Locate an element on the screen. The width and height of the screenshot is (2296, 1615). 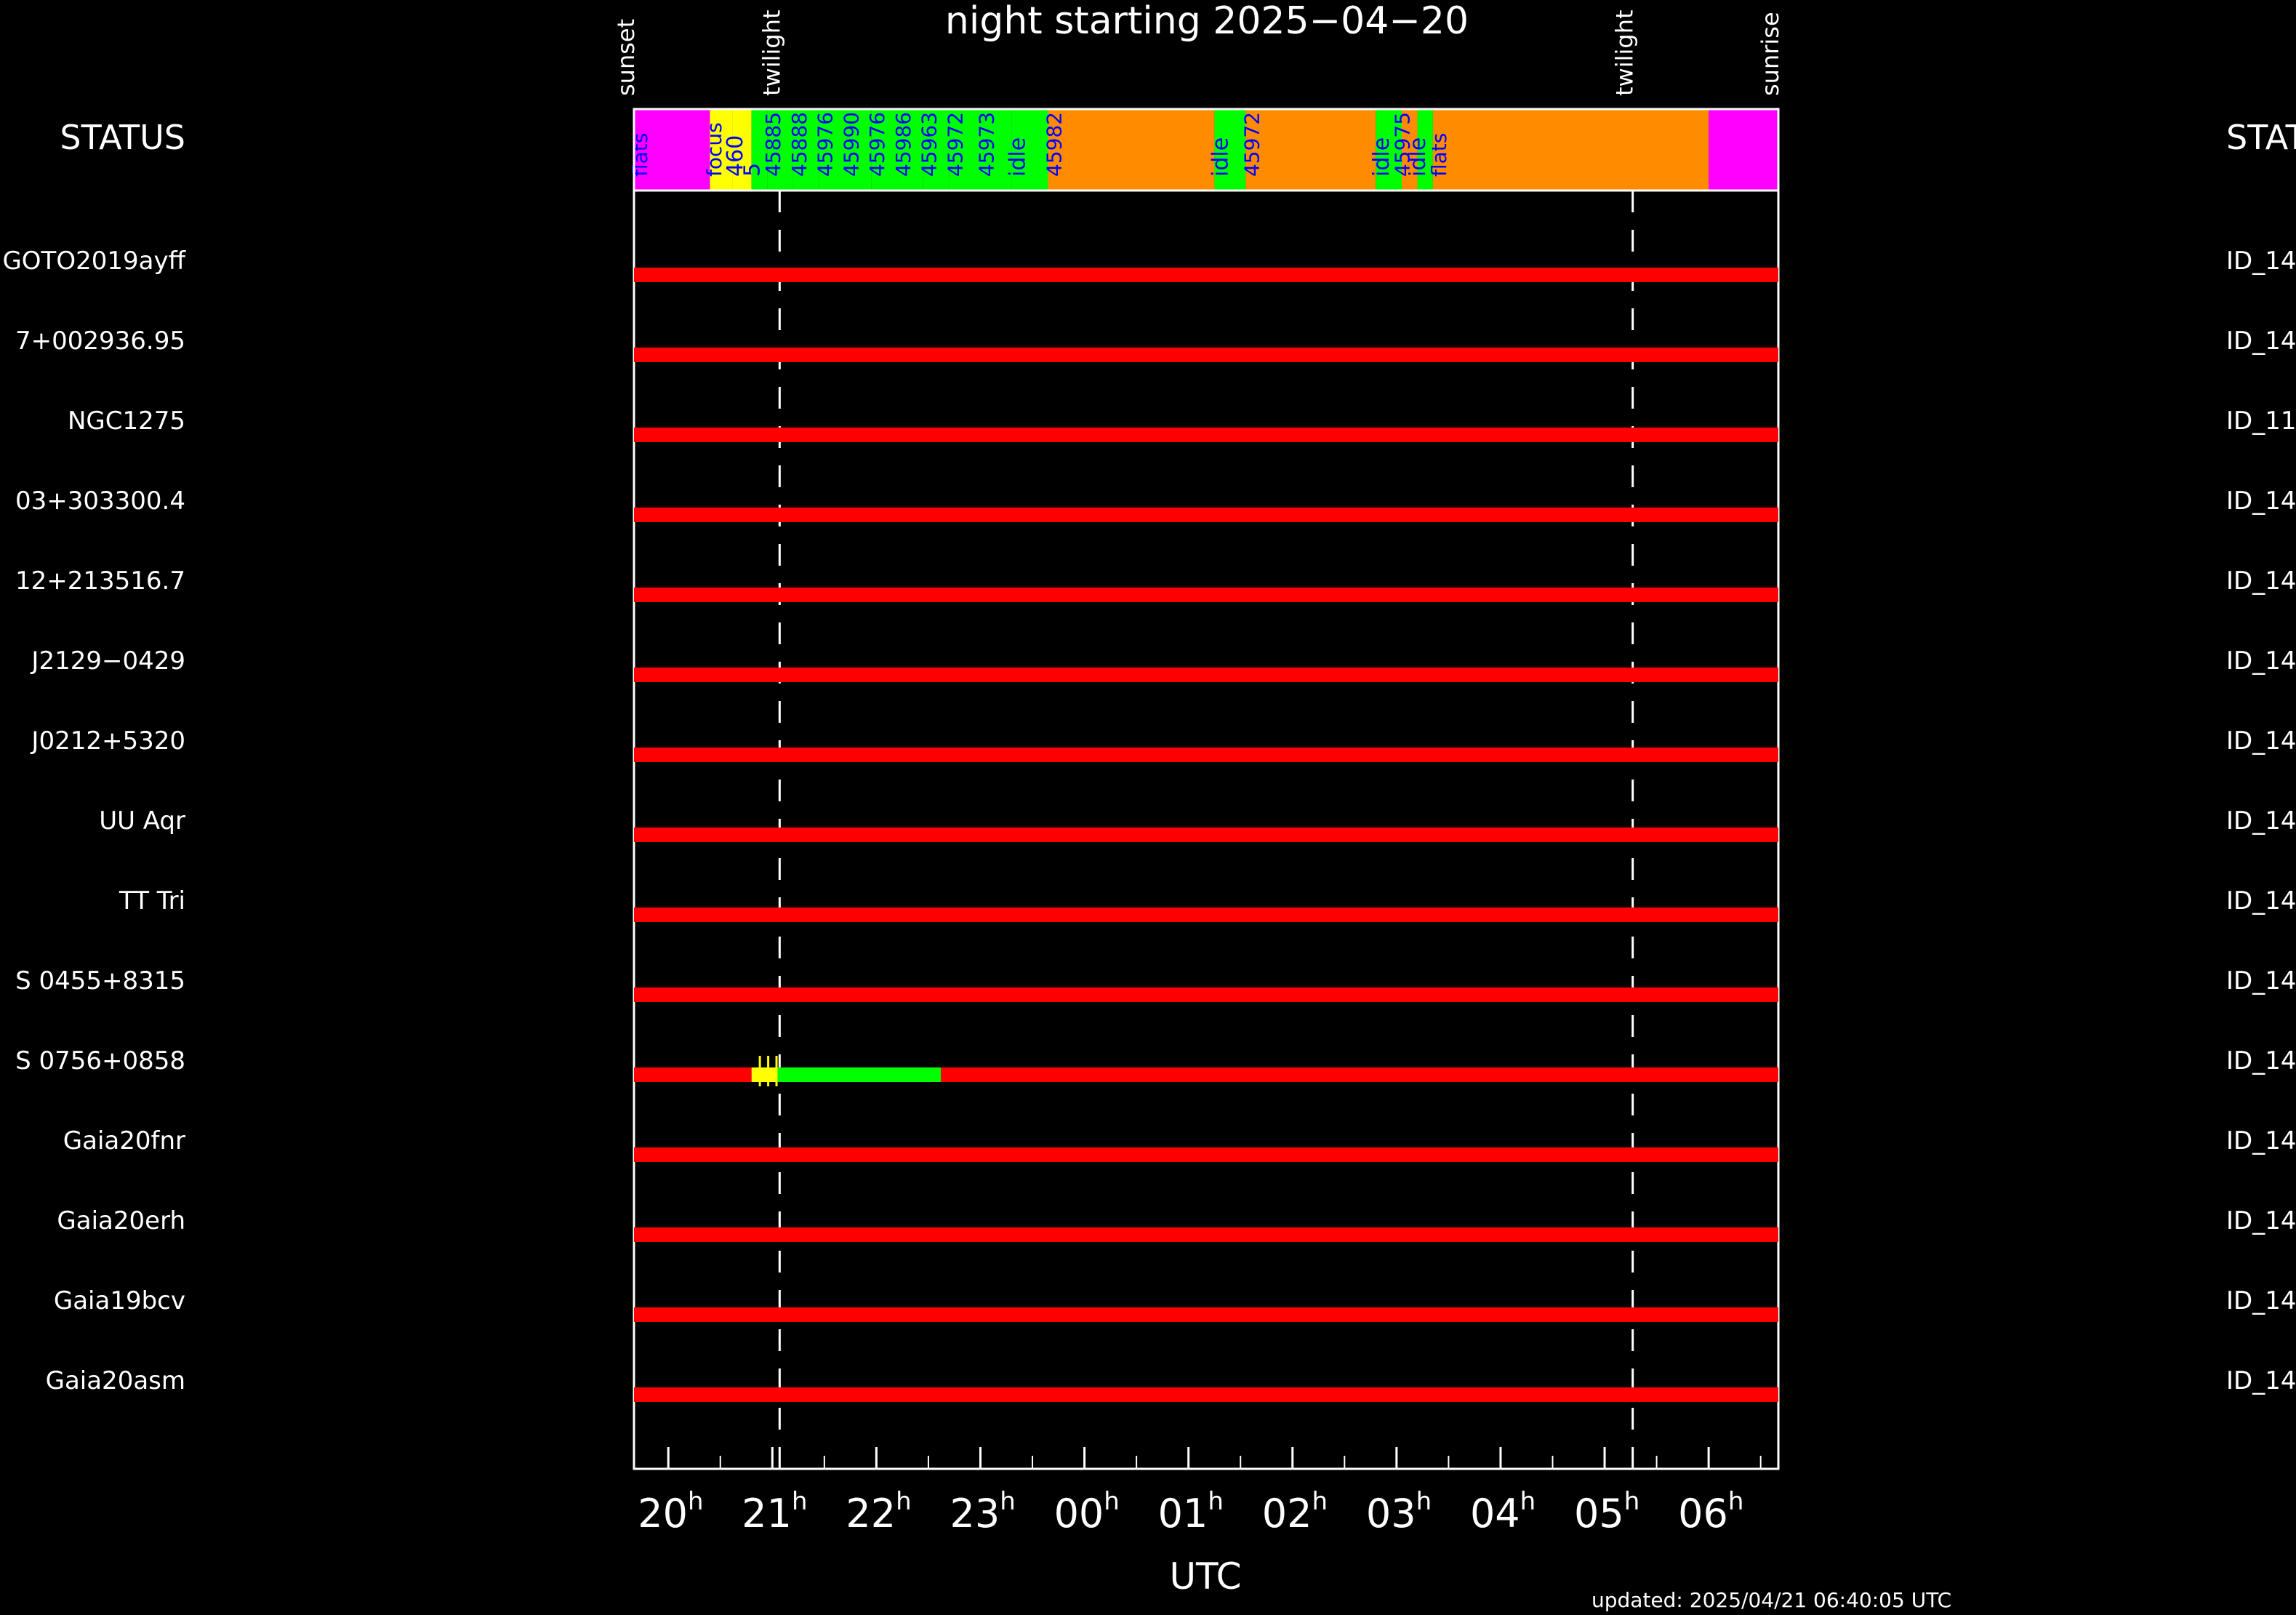
status-bar-label-16: 45972 is located at coordinates (1252, 144).